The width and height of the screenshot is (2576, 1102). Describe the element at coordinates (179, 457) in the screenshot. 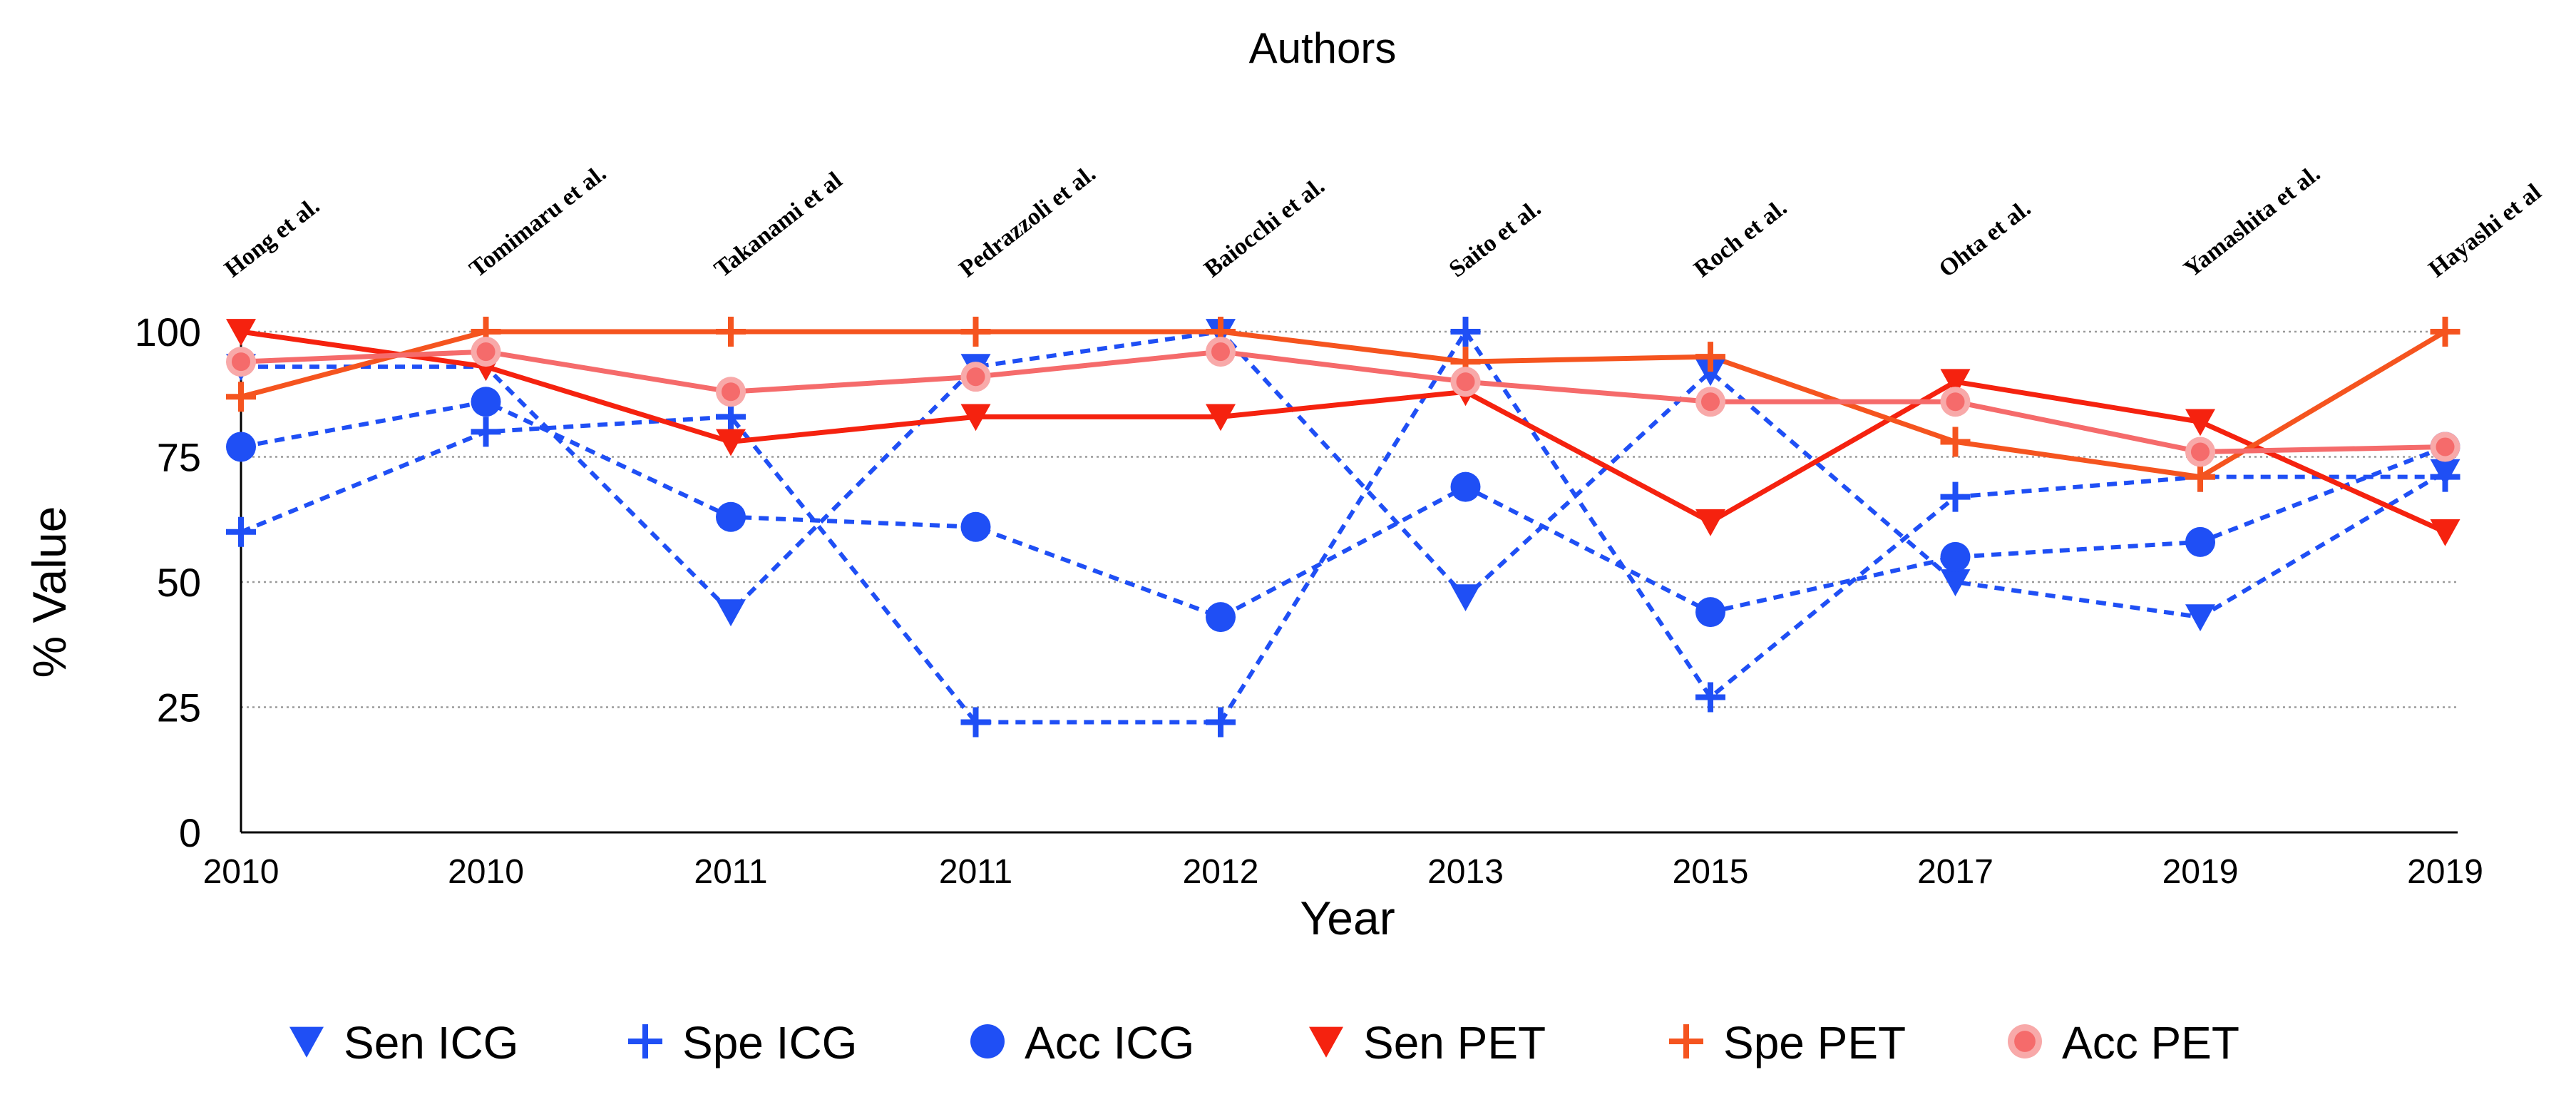

I see `y-tick-label: 75` at that location.